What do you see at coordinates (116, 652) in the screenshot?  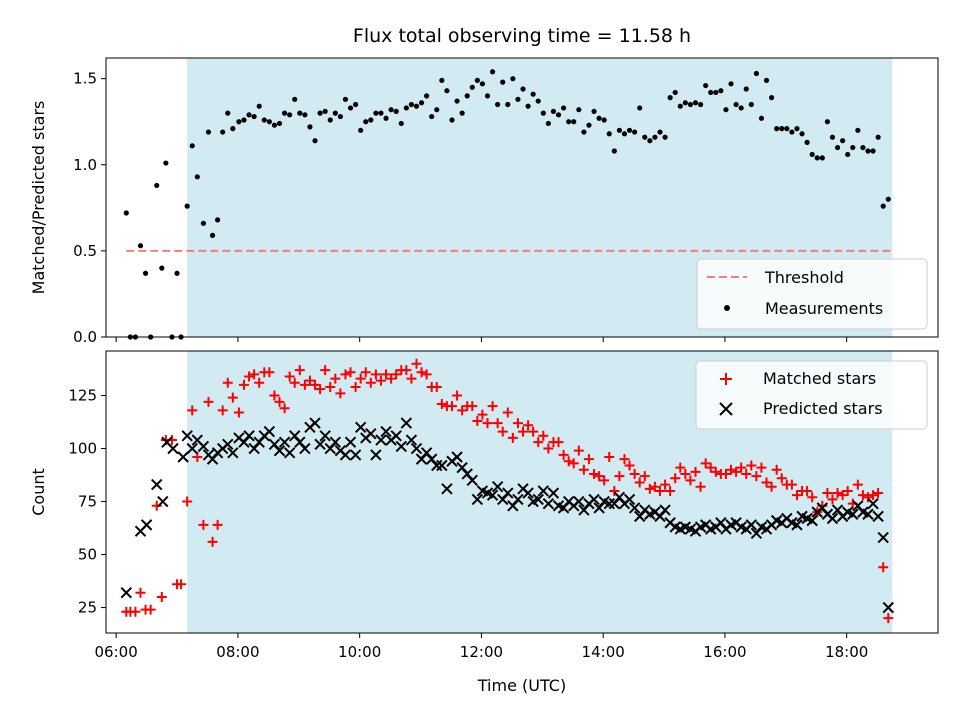 I see `x-tick-label: 06:00` at bounding box center [116, 652].